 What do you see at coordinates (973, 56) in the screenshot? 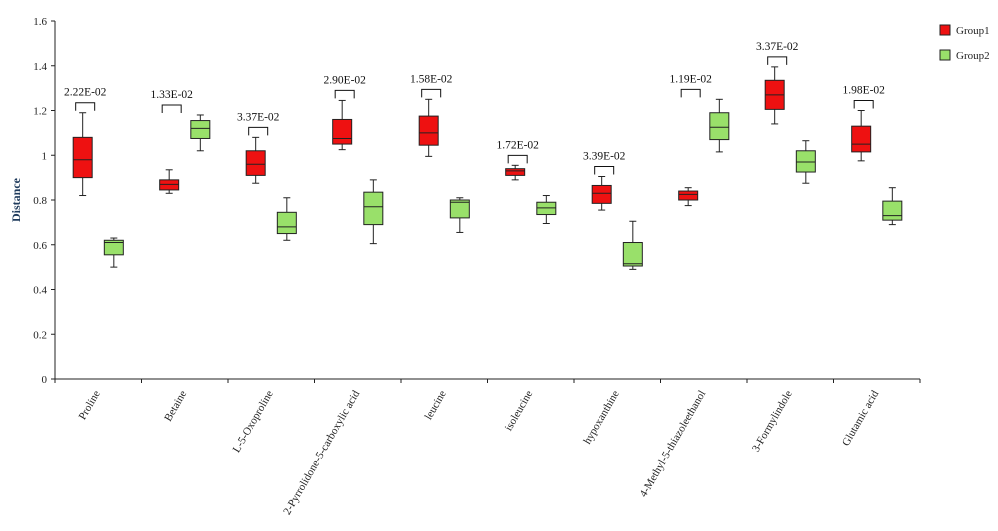
I see `legend-label: Group2` at bounding box center [973, 56].